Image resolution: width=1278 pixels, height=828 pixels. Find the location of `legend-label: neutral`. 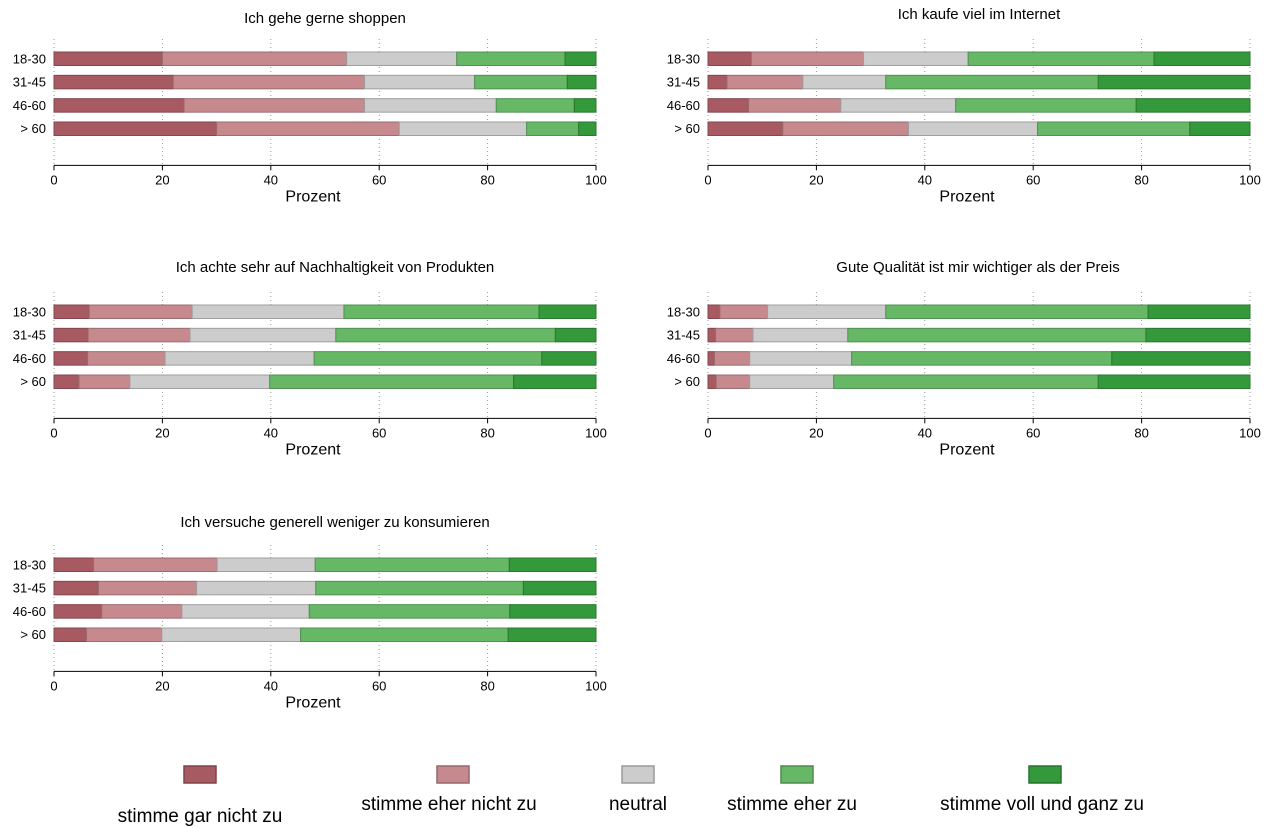

legend-label: neutral is located at coordinates (638, 804).